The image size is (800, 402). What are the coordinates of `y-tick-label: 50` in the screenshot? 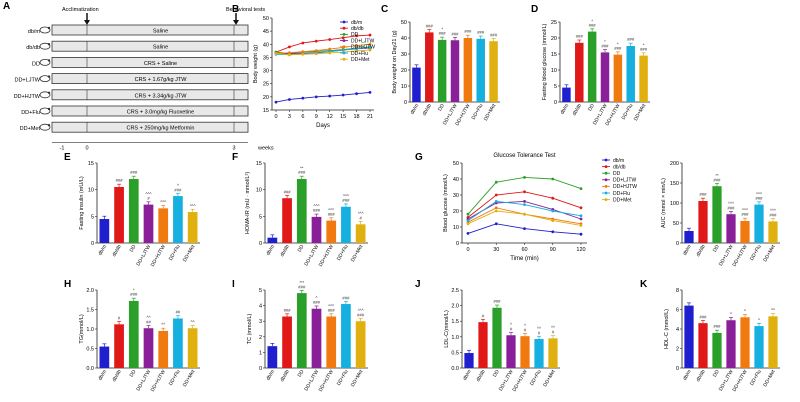 It's located at (456, 164).